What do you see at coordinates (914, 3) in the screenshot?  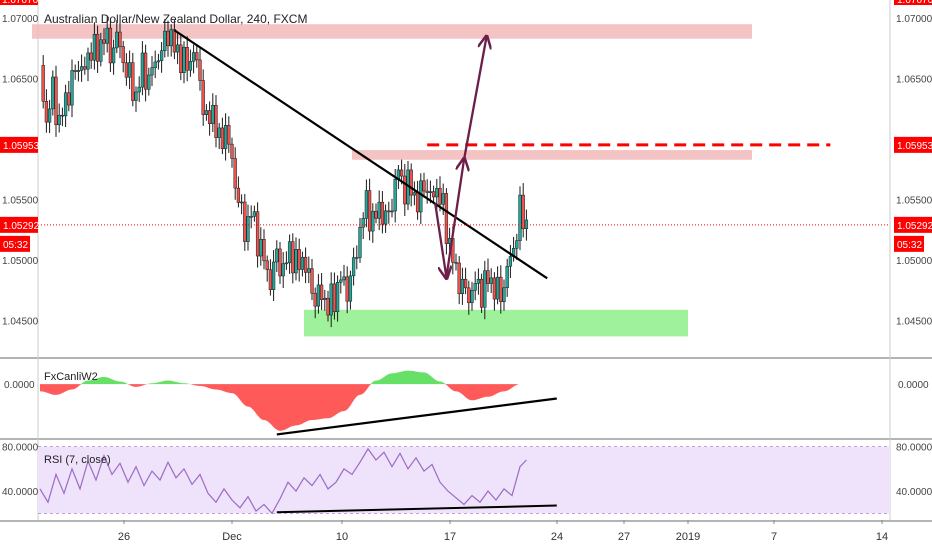 I see `top-price-tag-right: 1.07070` at bounding box center [914, 3].